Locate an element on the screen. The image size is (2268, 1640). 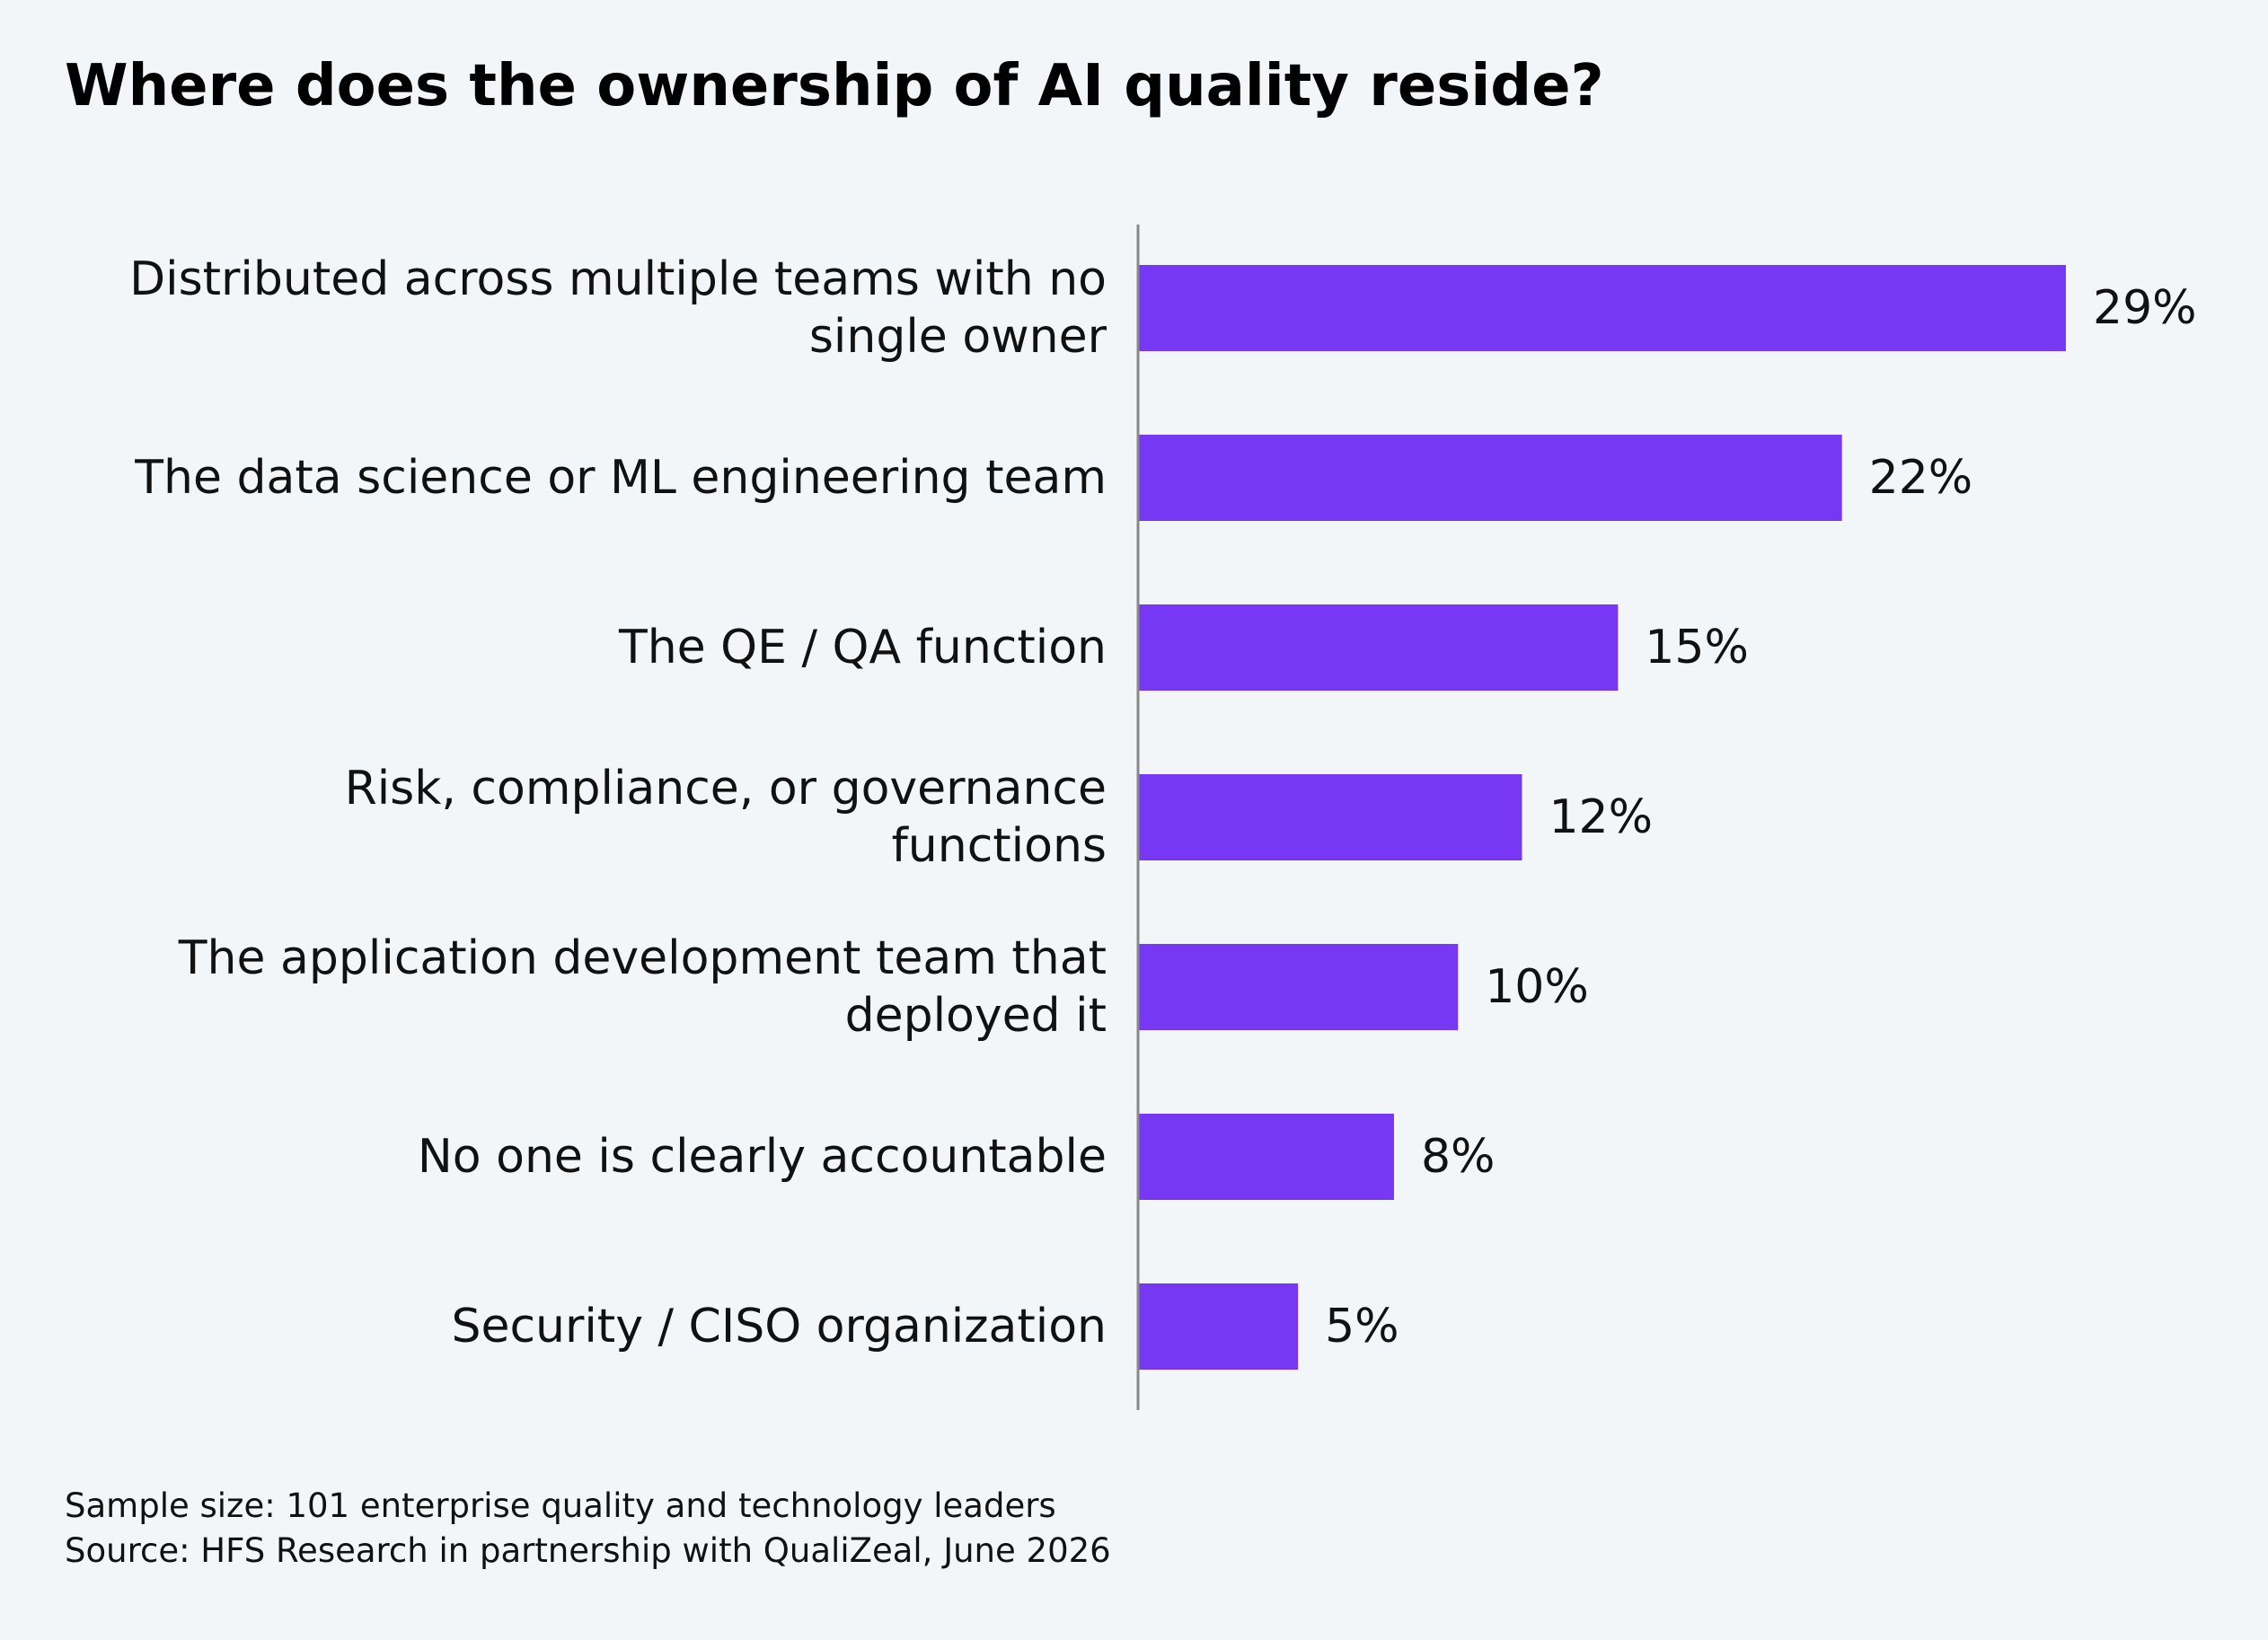
category-label-line: deployed it is located at coordinates (976, 1016).